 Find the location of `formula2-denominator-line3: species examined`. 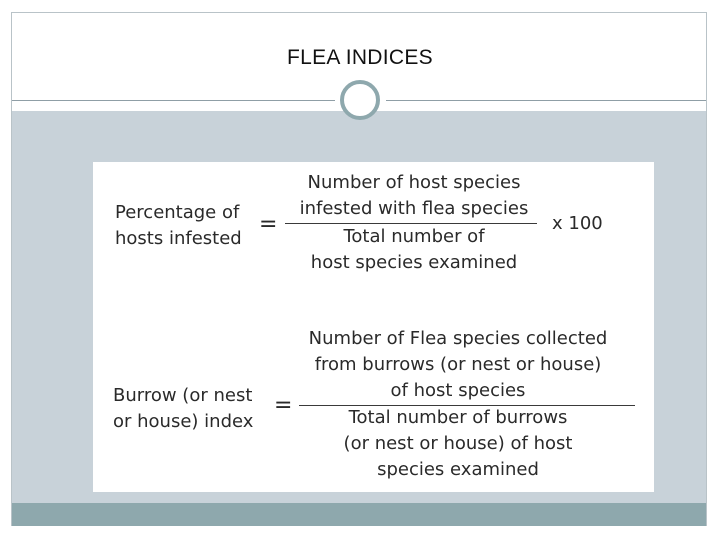

formula2-denominator-line3: species examined is located at coordinates (458, 469).